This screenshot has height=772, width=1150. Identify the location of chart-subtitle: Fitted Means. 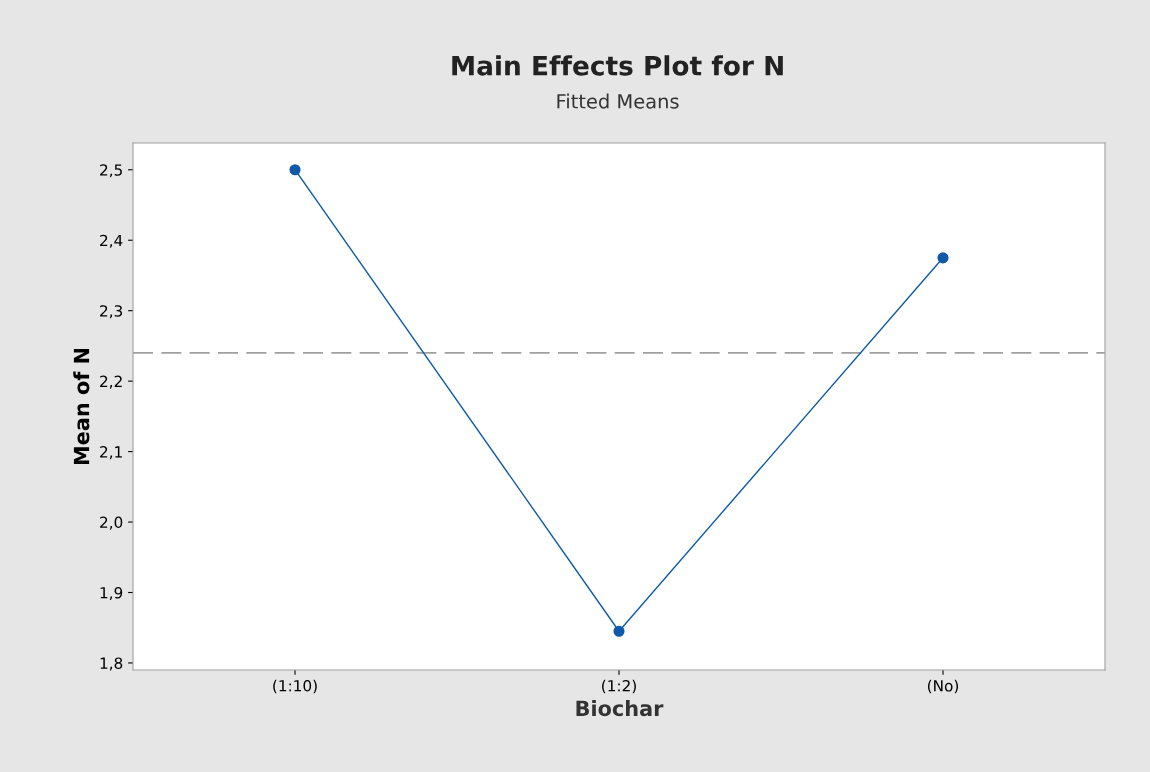
(618, 101).